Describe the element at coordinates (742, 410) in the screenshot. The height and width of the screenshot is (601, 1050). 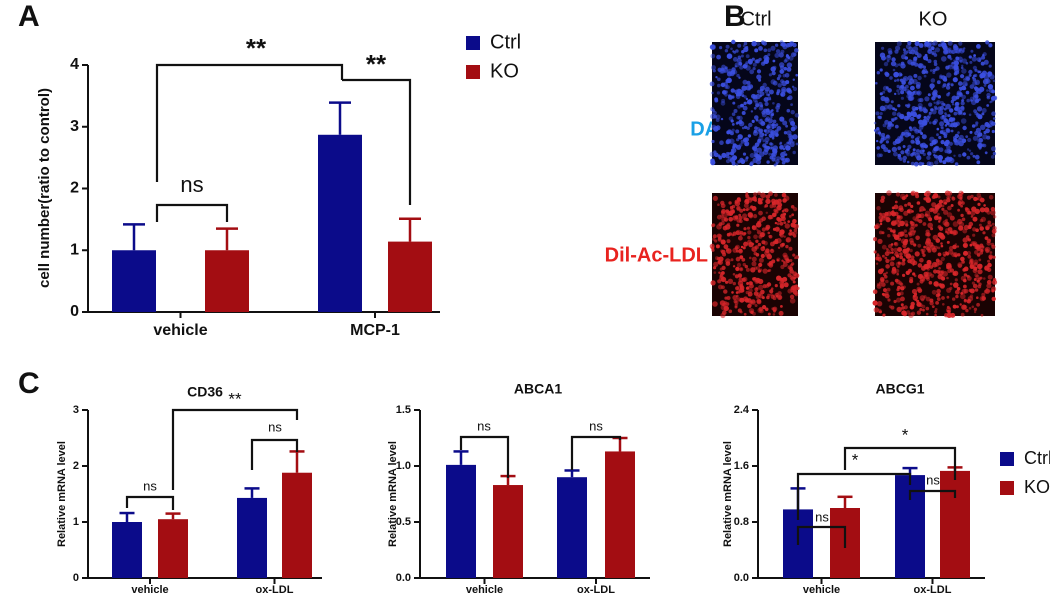
I see `y-tick-label: 2.4` at that location.